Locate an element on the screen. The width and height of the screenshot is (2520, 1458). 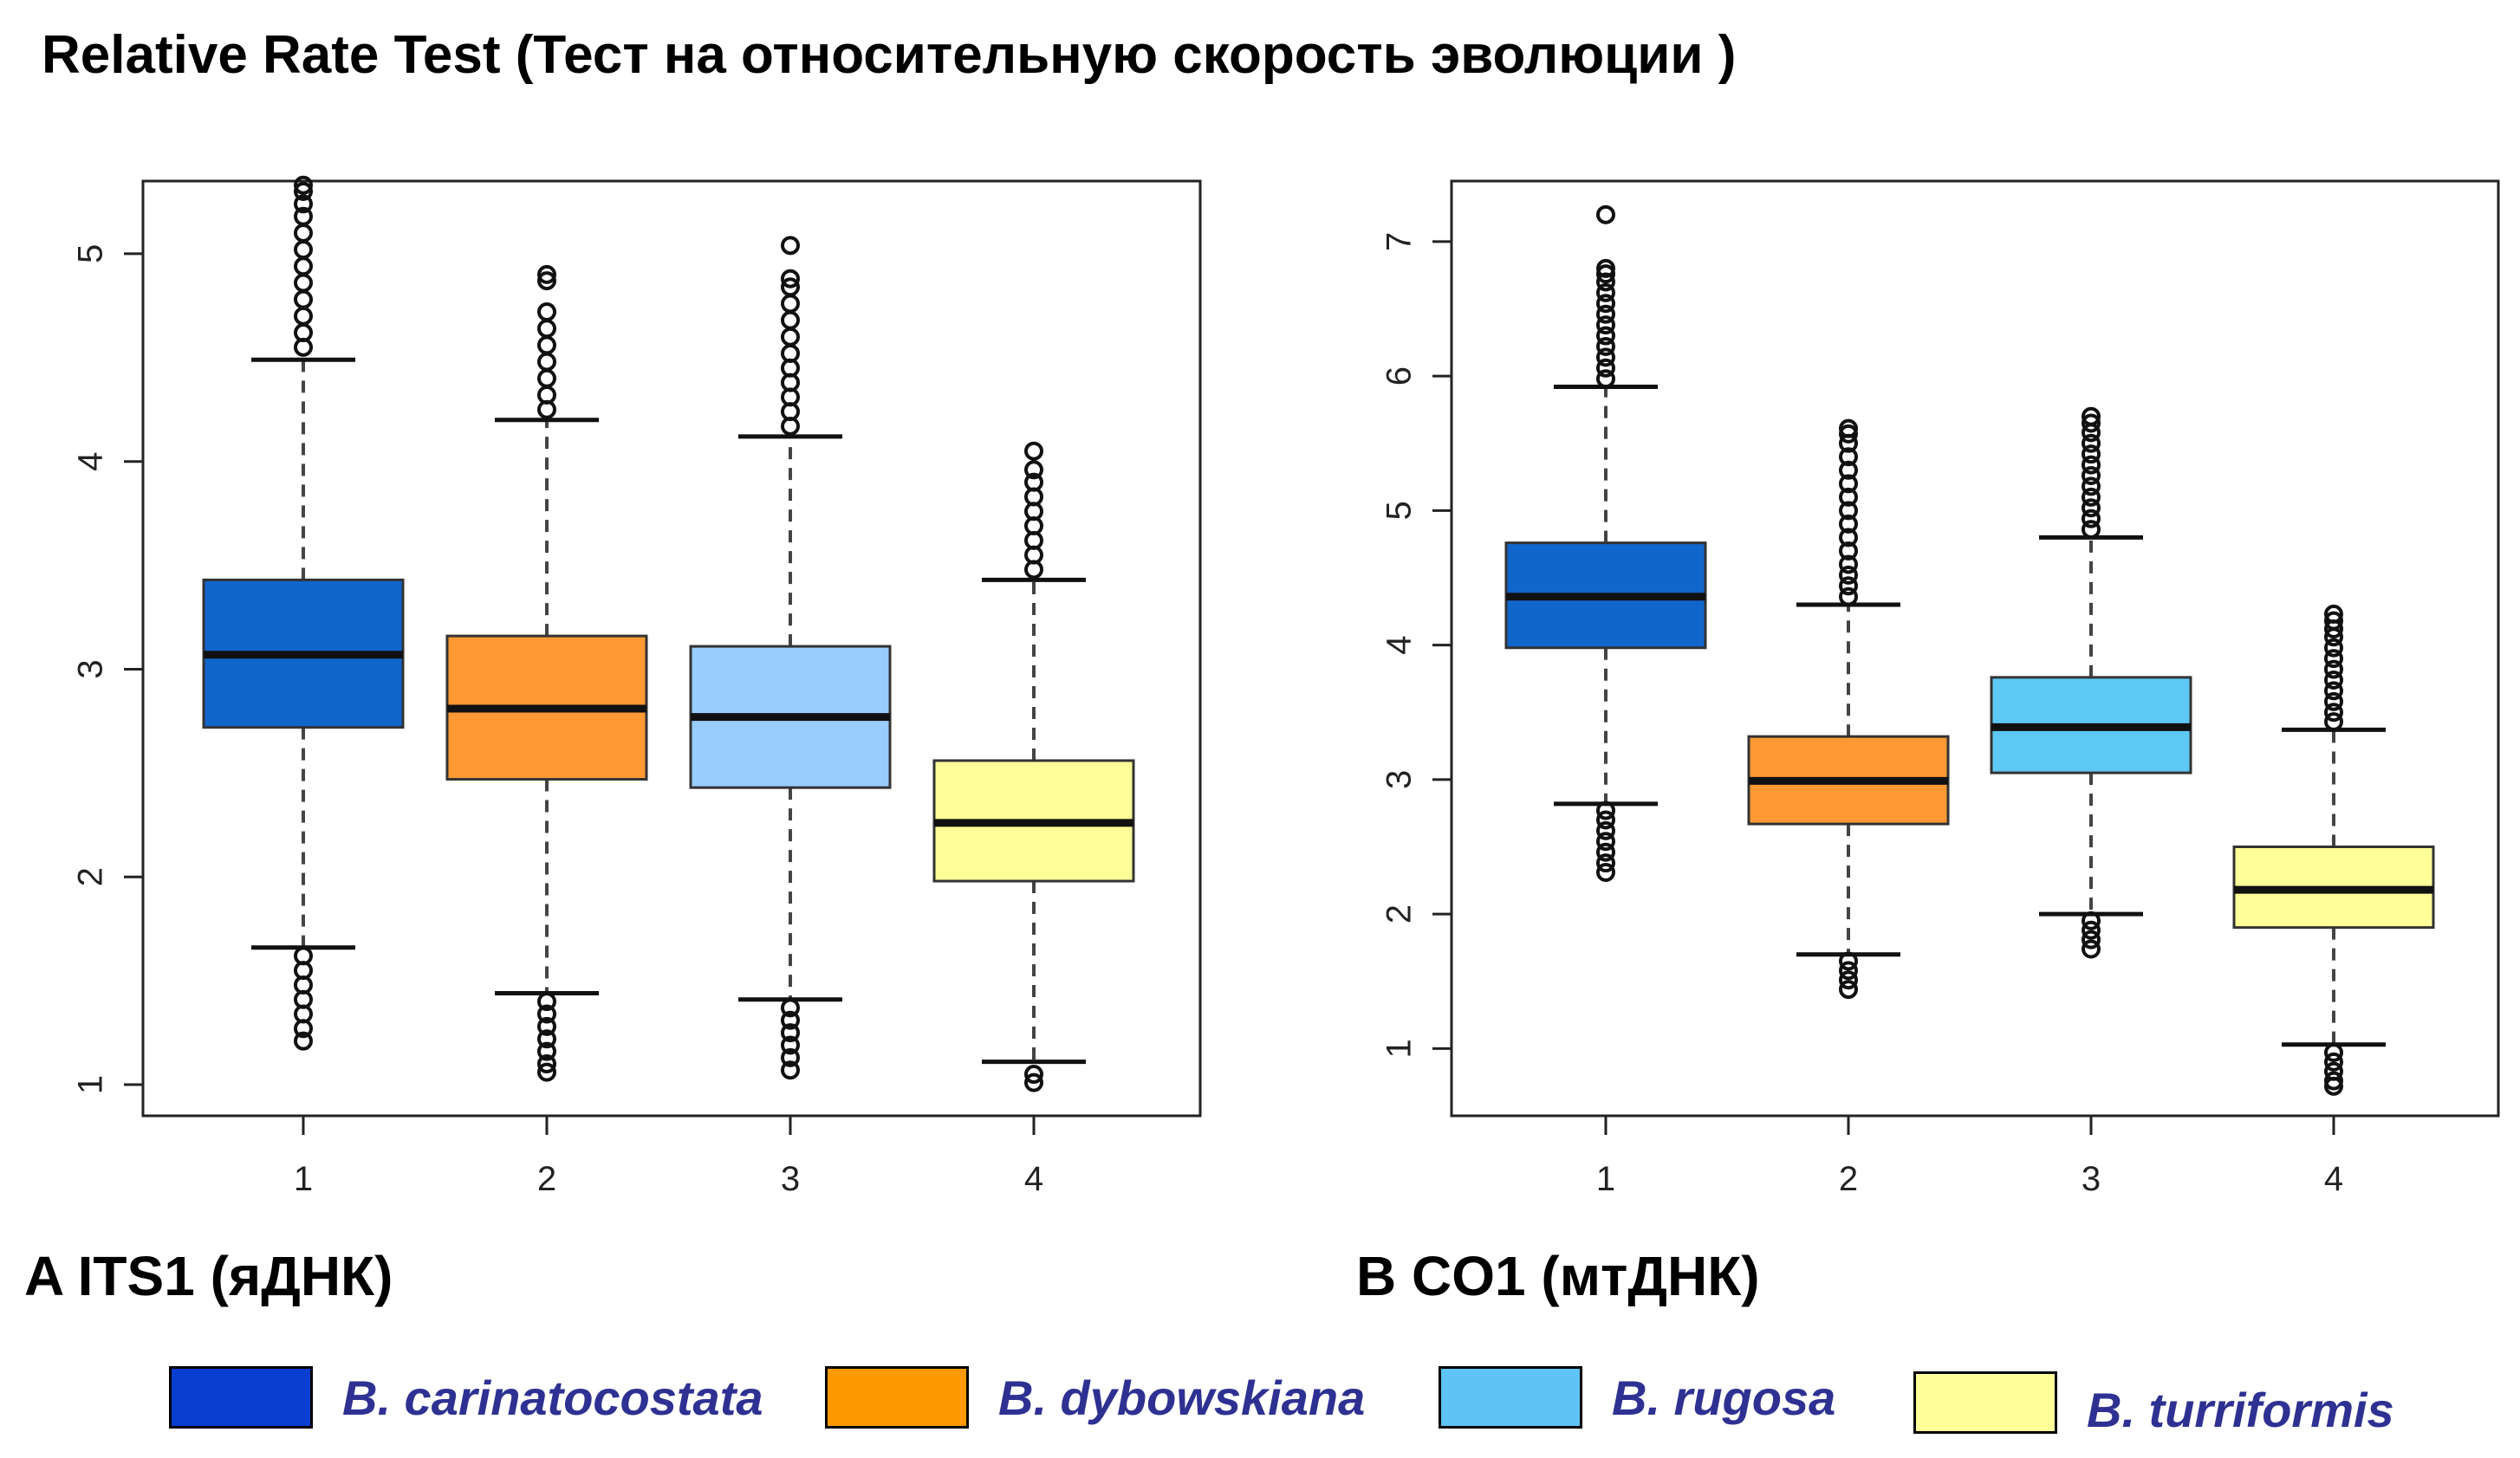
legend-item-carinatocostata: B. carinatocostata is located at coordinates (466, 1397).